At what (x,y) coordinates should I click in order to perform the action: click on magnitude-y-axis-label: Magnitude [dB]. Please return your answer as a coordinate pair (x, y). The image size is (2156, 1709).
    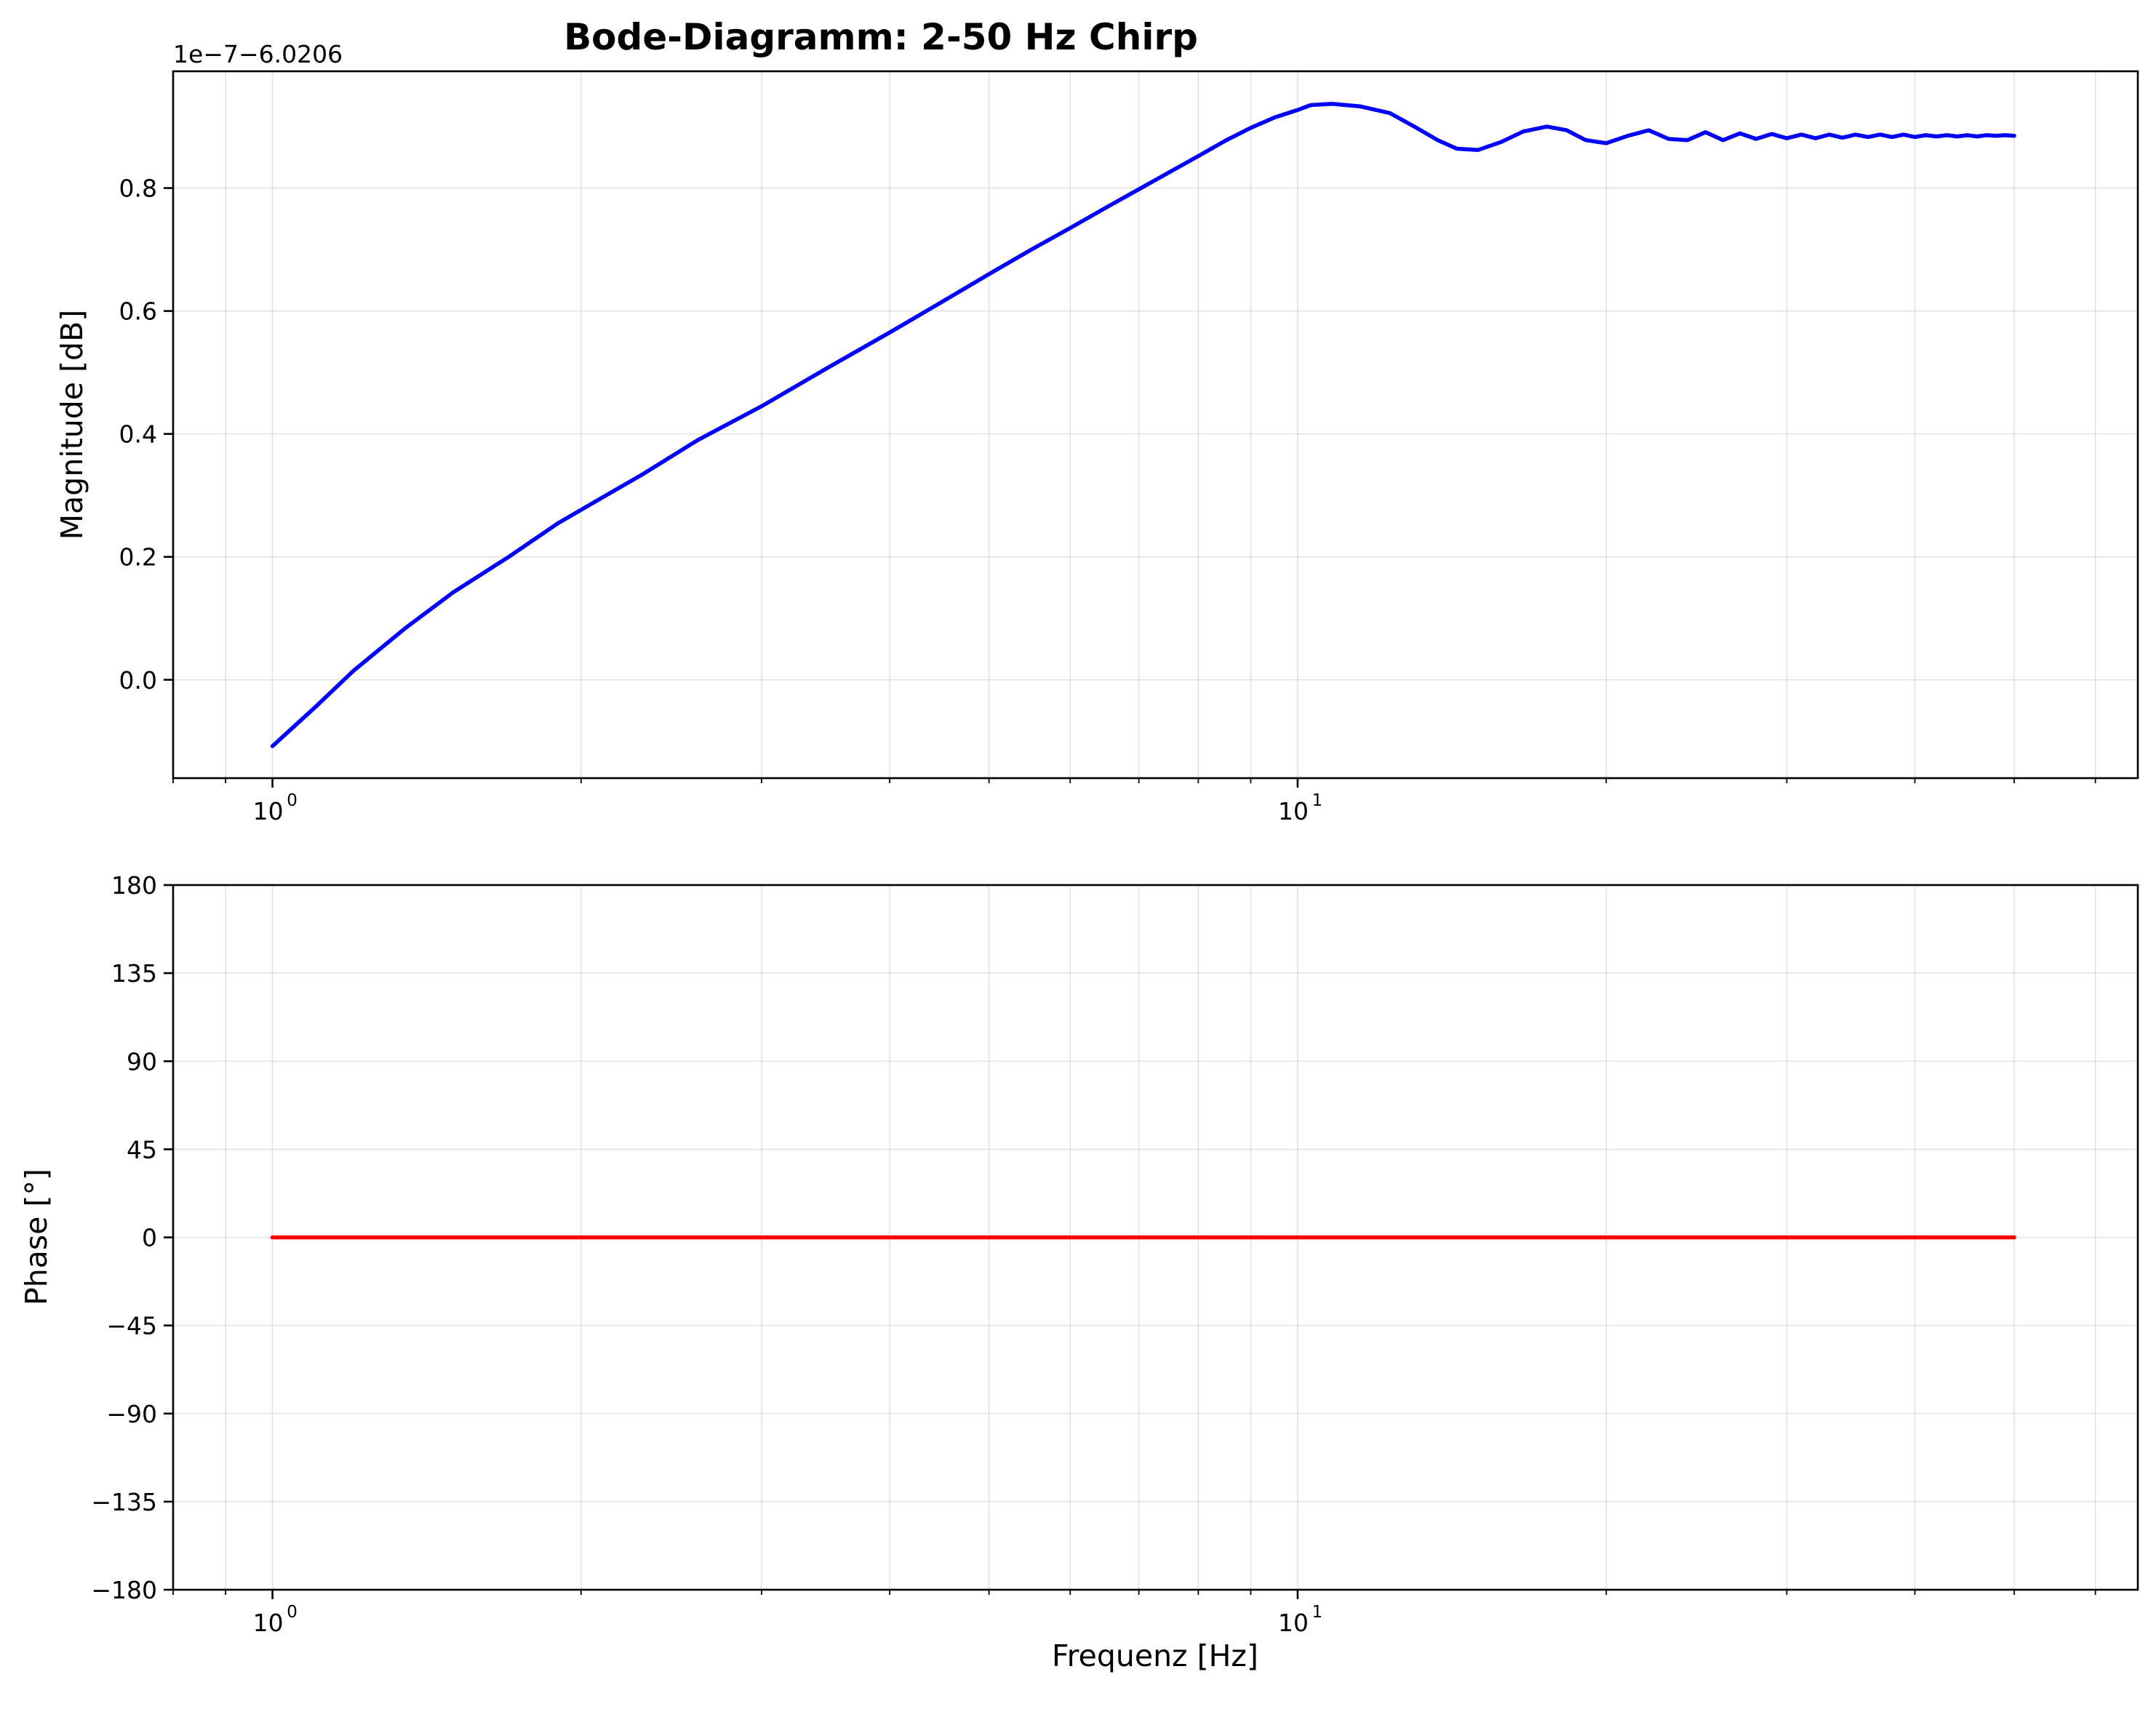
    Looking at the image, I should click on (72, 425).